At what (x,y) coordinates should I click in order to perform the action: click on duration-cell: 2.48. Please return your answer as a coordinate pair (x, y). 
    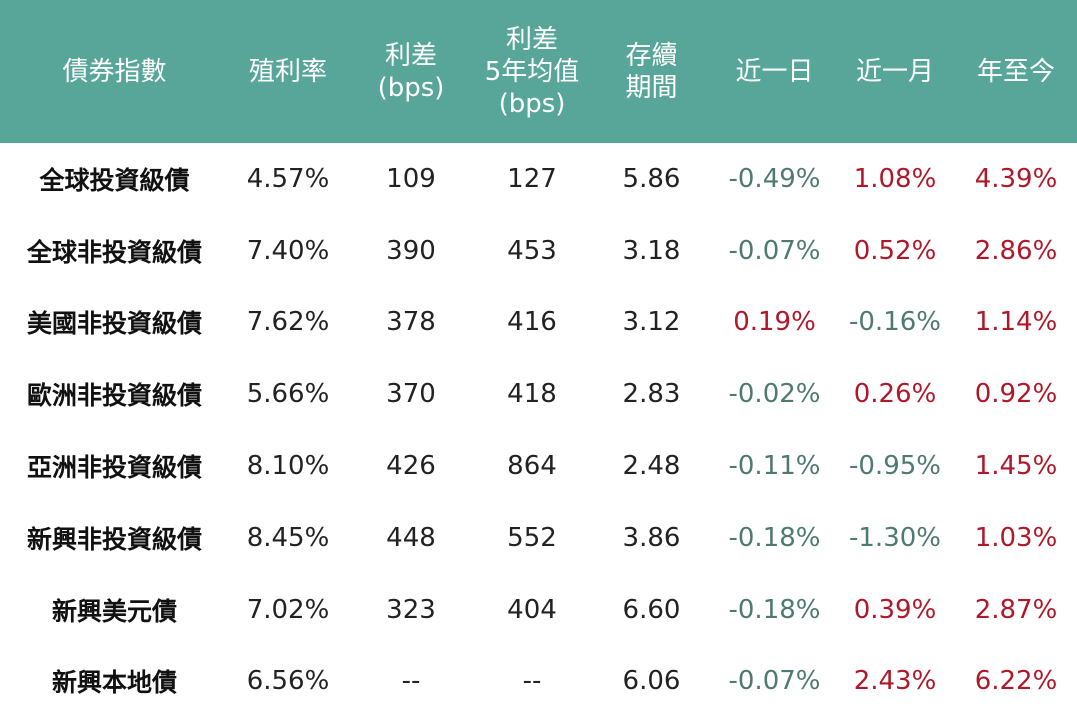
    Looking at the image, I should click on (651, 466).